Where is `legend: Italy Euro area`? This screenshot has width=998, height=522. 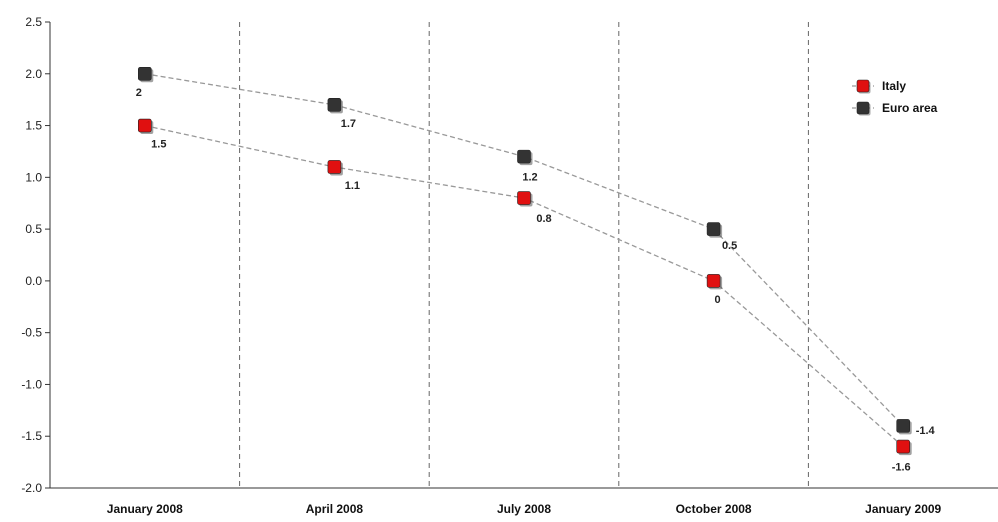
legend: Italy Euro area is located at coordinates (895, 97).